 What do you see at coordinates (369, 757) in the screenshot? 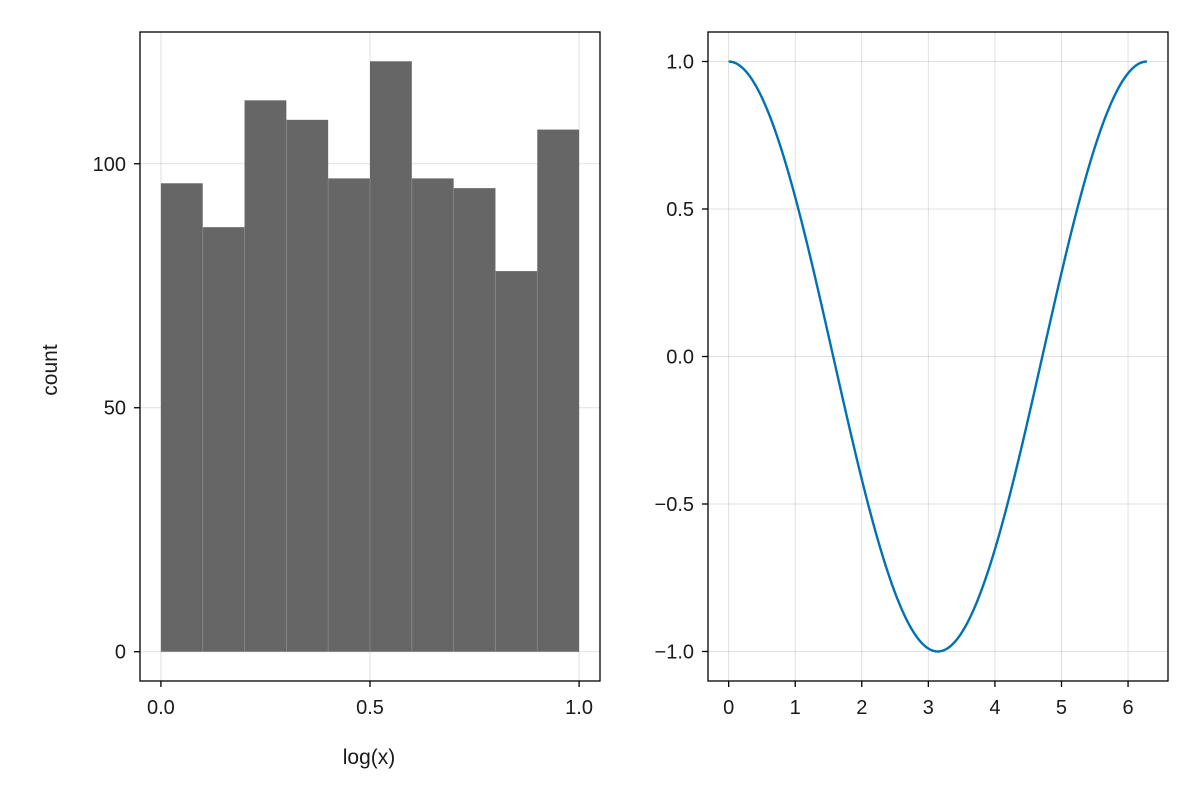
I see `histogram-x-axis-label: log(x)` at bounding box center [369, 757].